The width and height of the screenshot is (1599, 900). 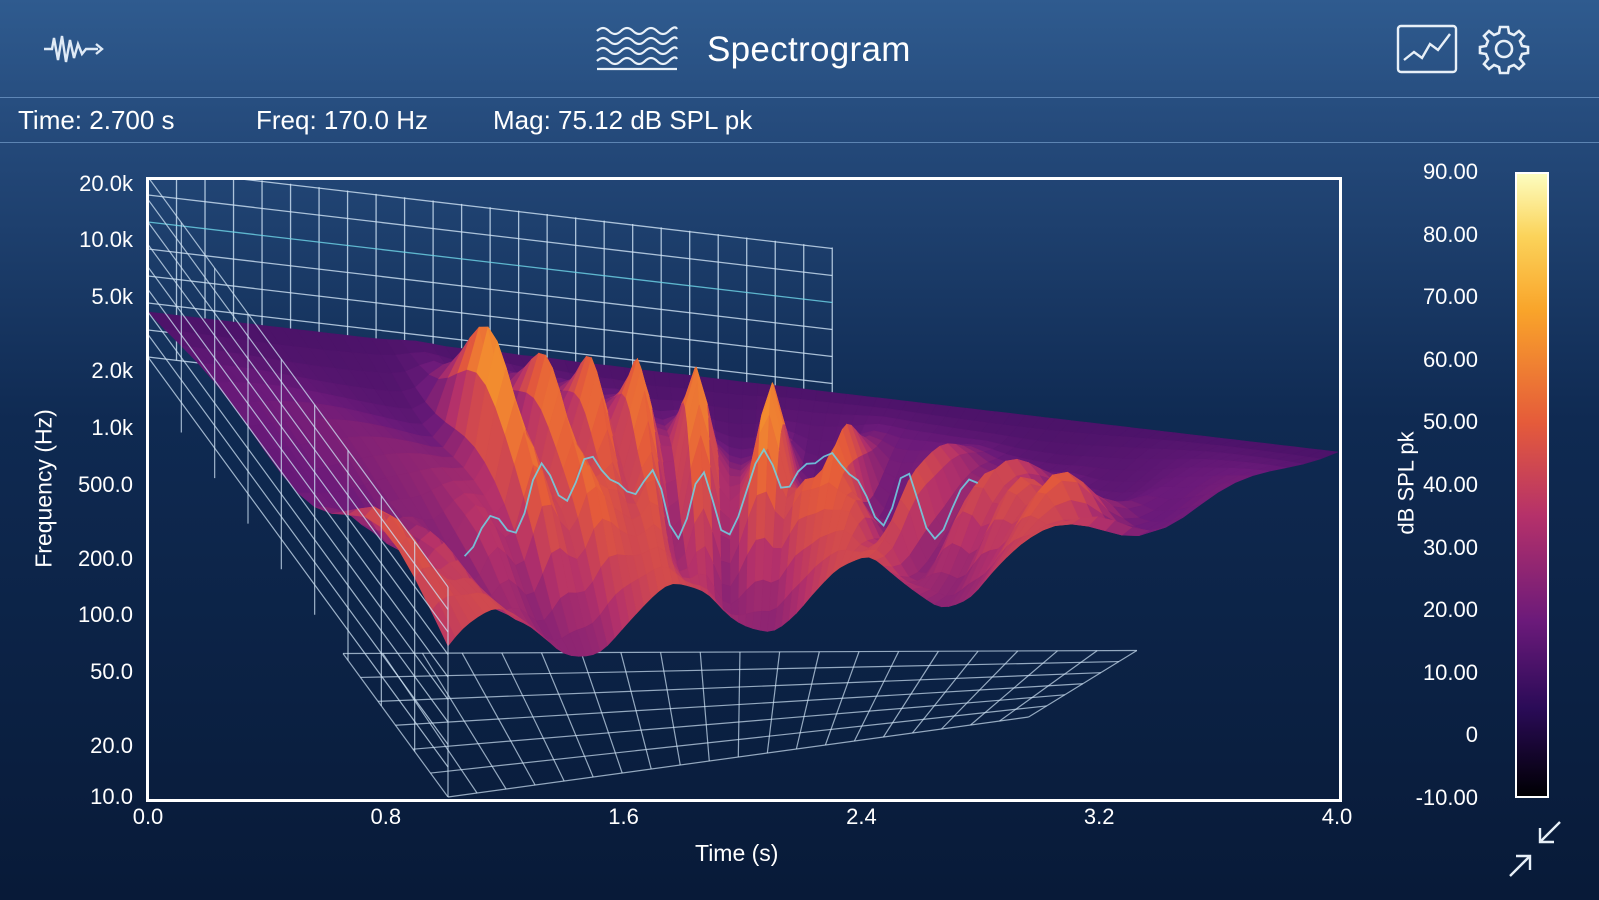 What do you see at coordinates (1450, 297) in the screenshot?
I see `colorbar-tick-label: 70.00` at bounding box center [1450, 297].